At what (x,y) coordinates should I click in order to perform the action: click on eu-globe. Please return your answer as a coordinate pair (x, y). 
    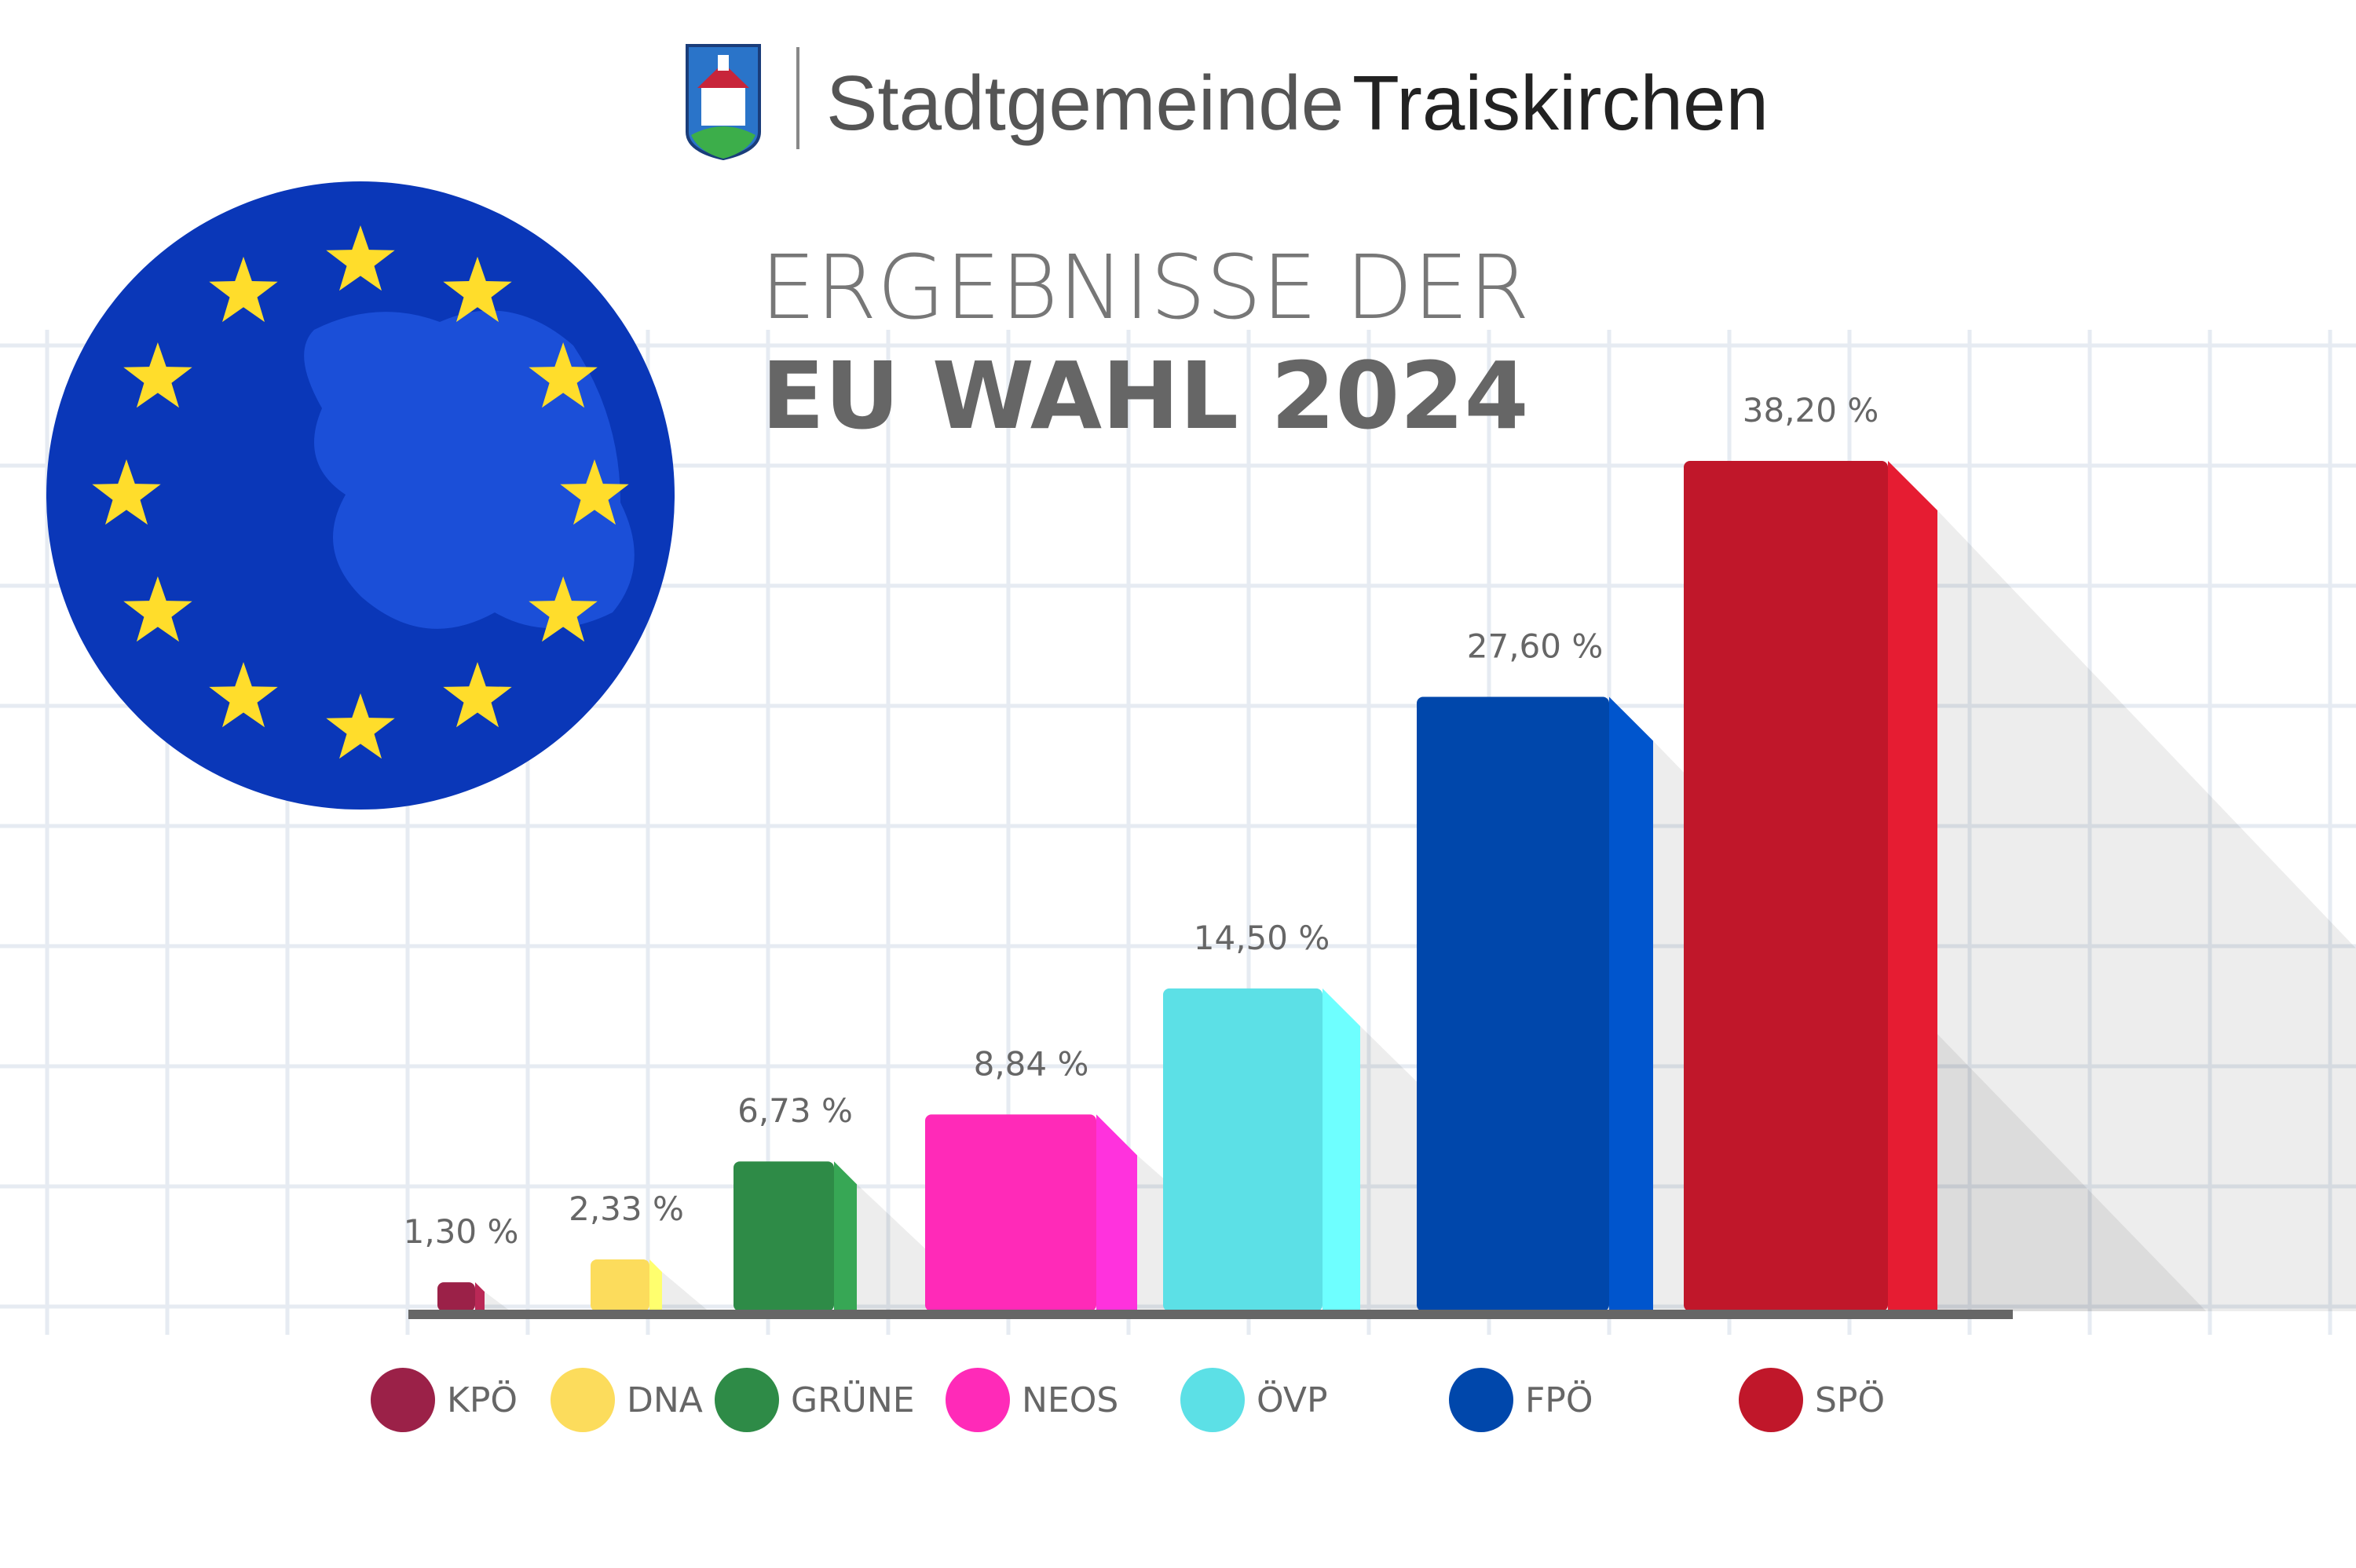
    Looking at the image, I should click on (360, 495).